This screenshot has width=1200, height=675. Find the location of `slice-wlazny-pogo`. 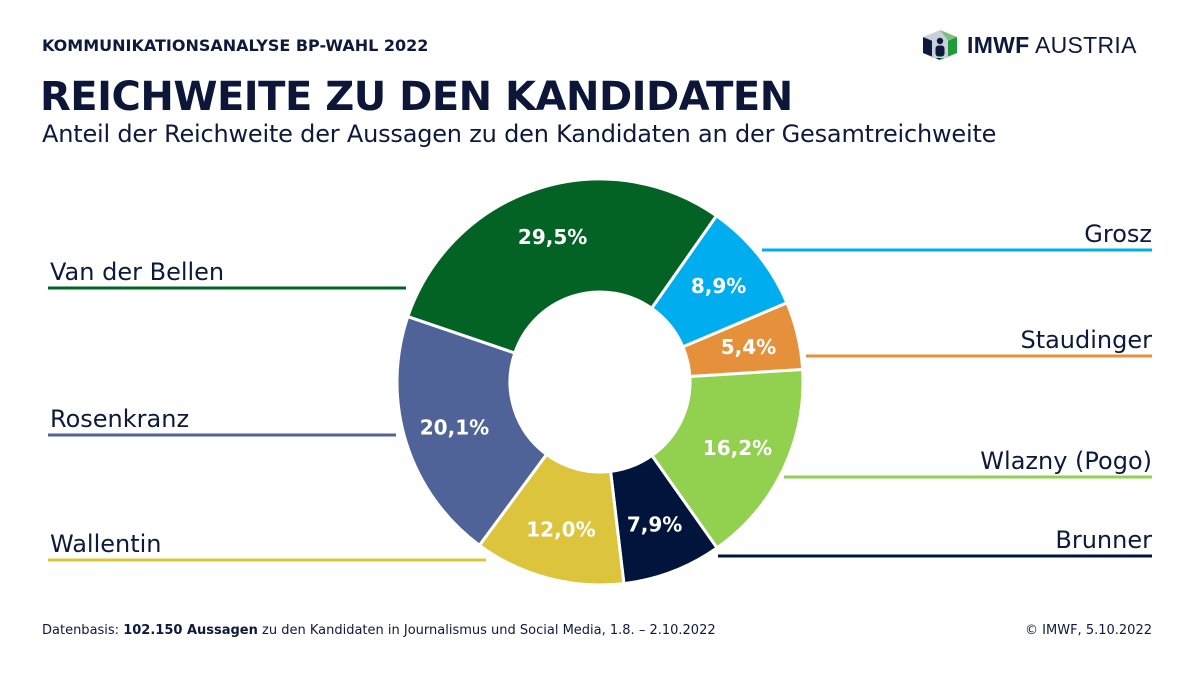

slice-wlazny-pogo is located at coordinates (727, 458).